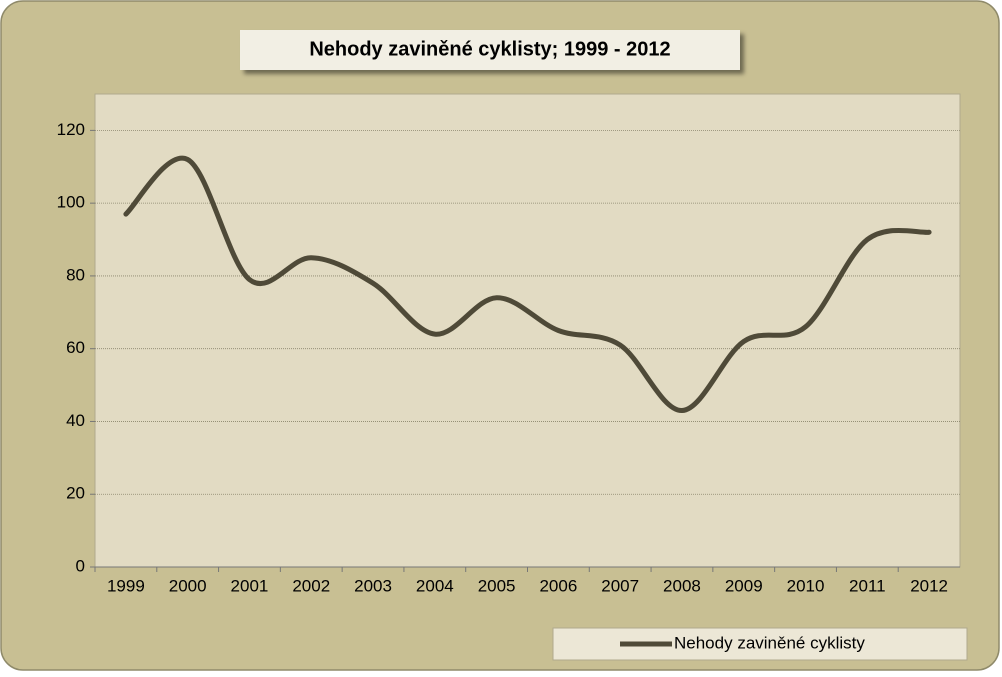 This screenshot has height=677, width=1002. Describe the element at coordinates (75, 347) in the screenshot. I see `y-tick-label: 60` at that location.